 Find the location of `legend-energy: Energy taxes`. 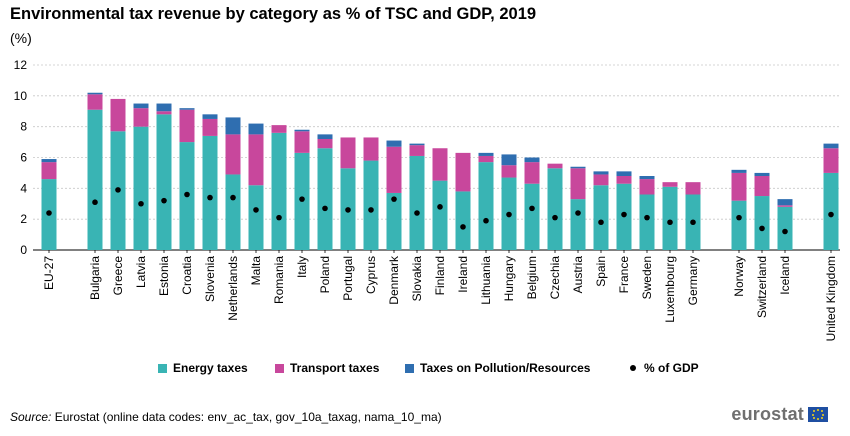

legend-energy: Energy taxes is located at coordinates (203, 368).